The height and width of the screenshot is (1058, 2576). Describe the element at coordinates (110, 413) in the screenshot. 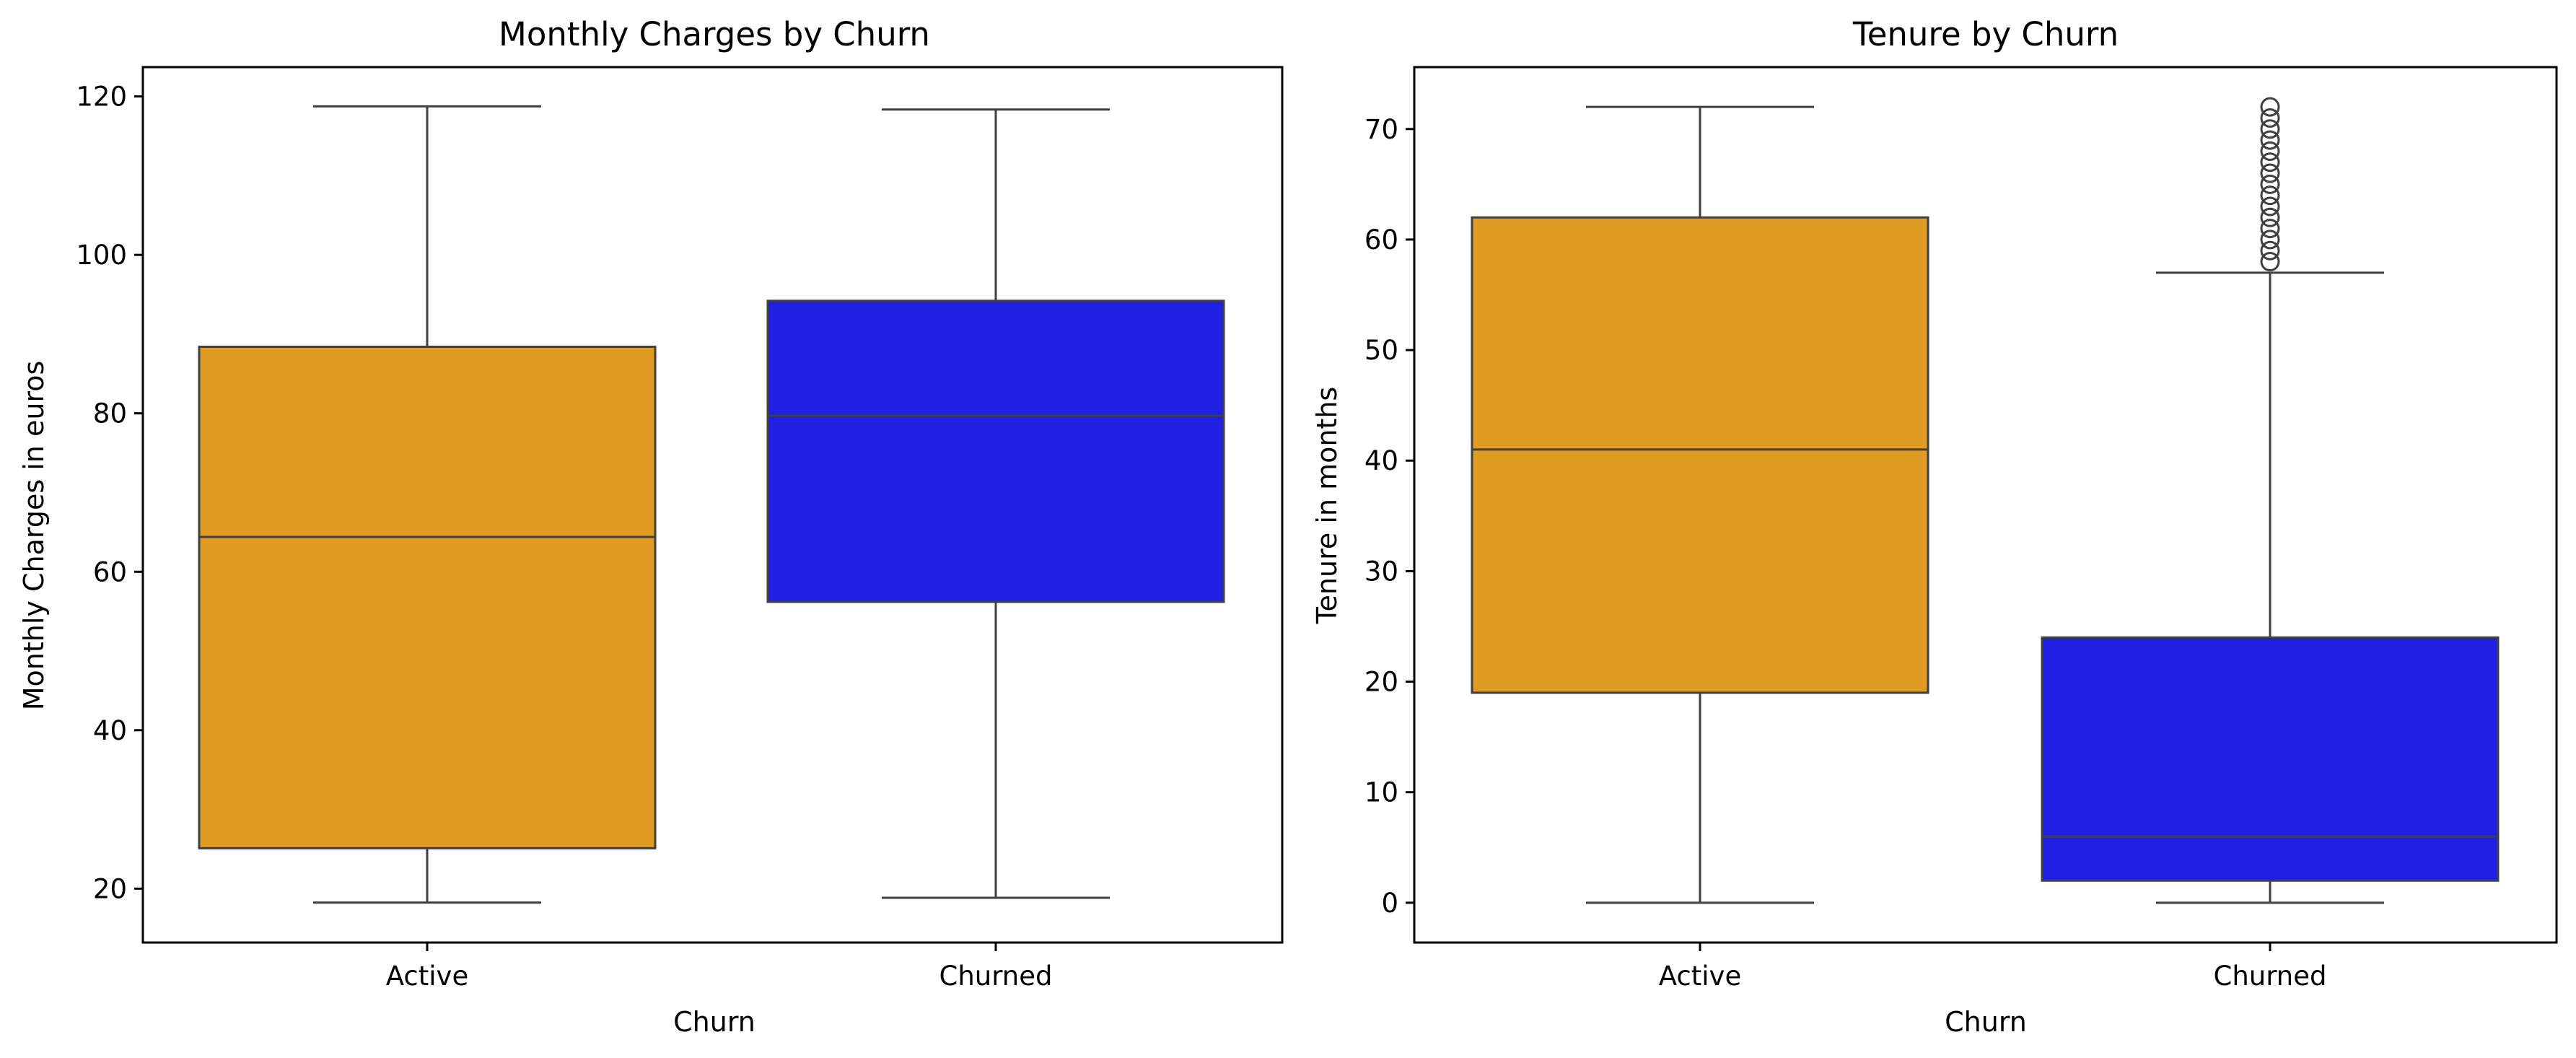

I see `y-tick-label: 80` at that location.